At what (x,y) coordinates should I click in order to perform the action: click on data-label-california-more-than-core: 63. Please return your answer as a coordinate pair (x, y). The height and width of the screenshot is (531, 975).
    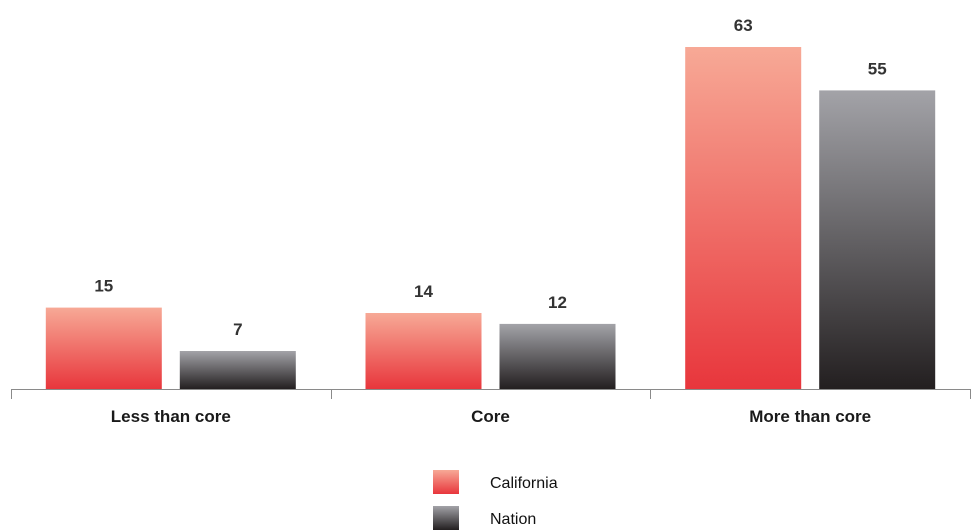
    Looking at the image, I should click on (743, 25).